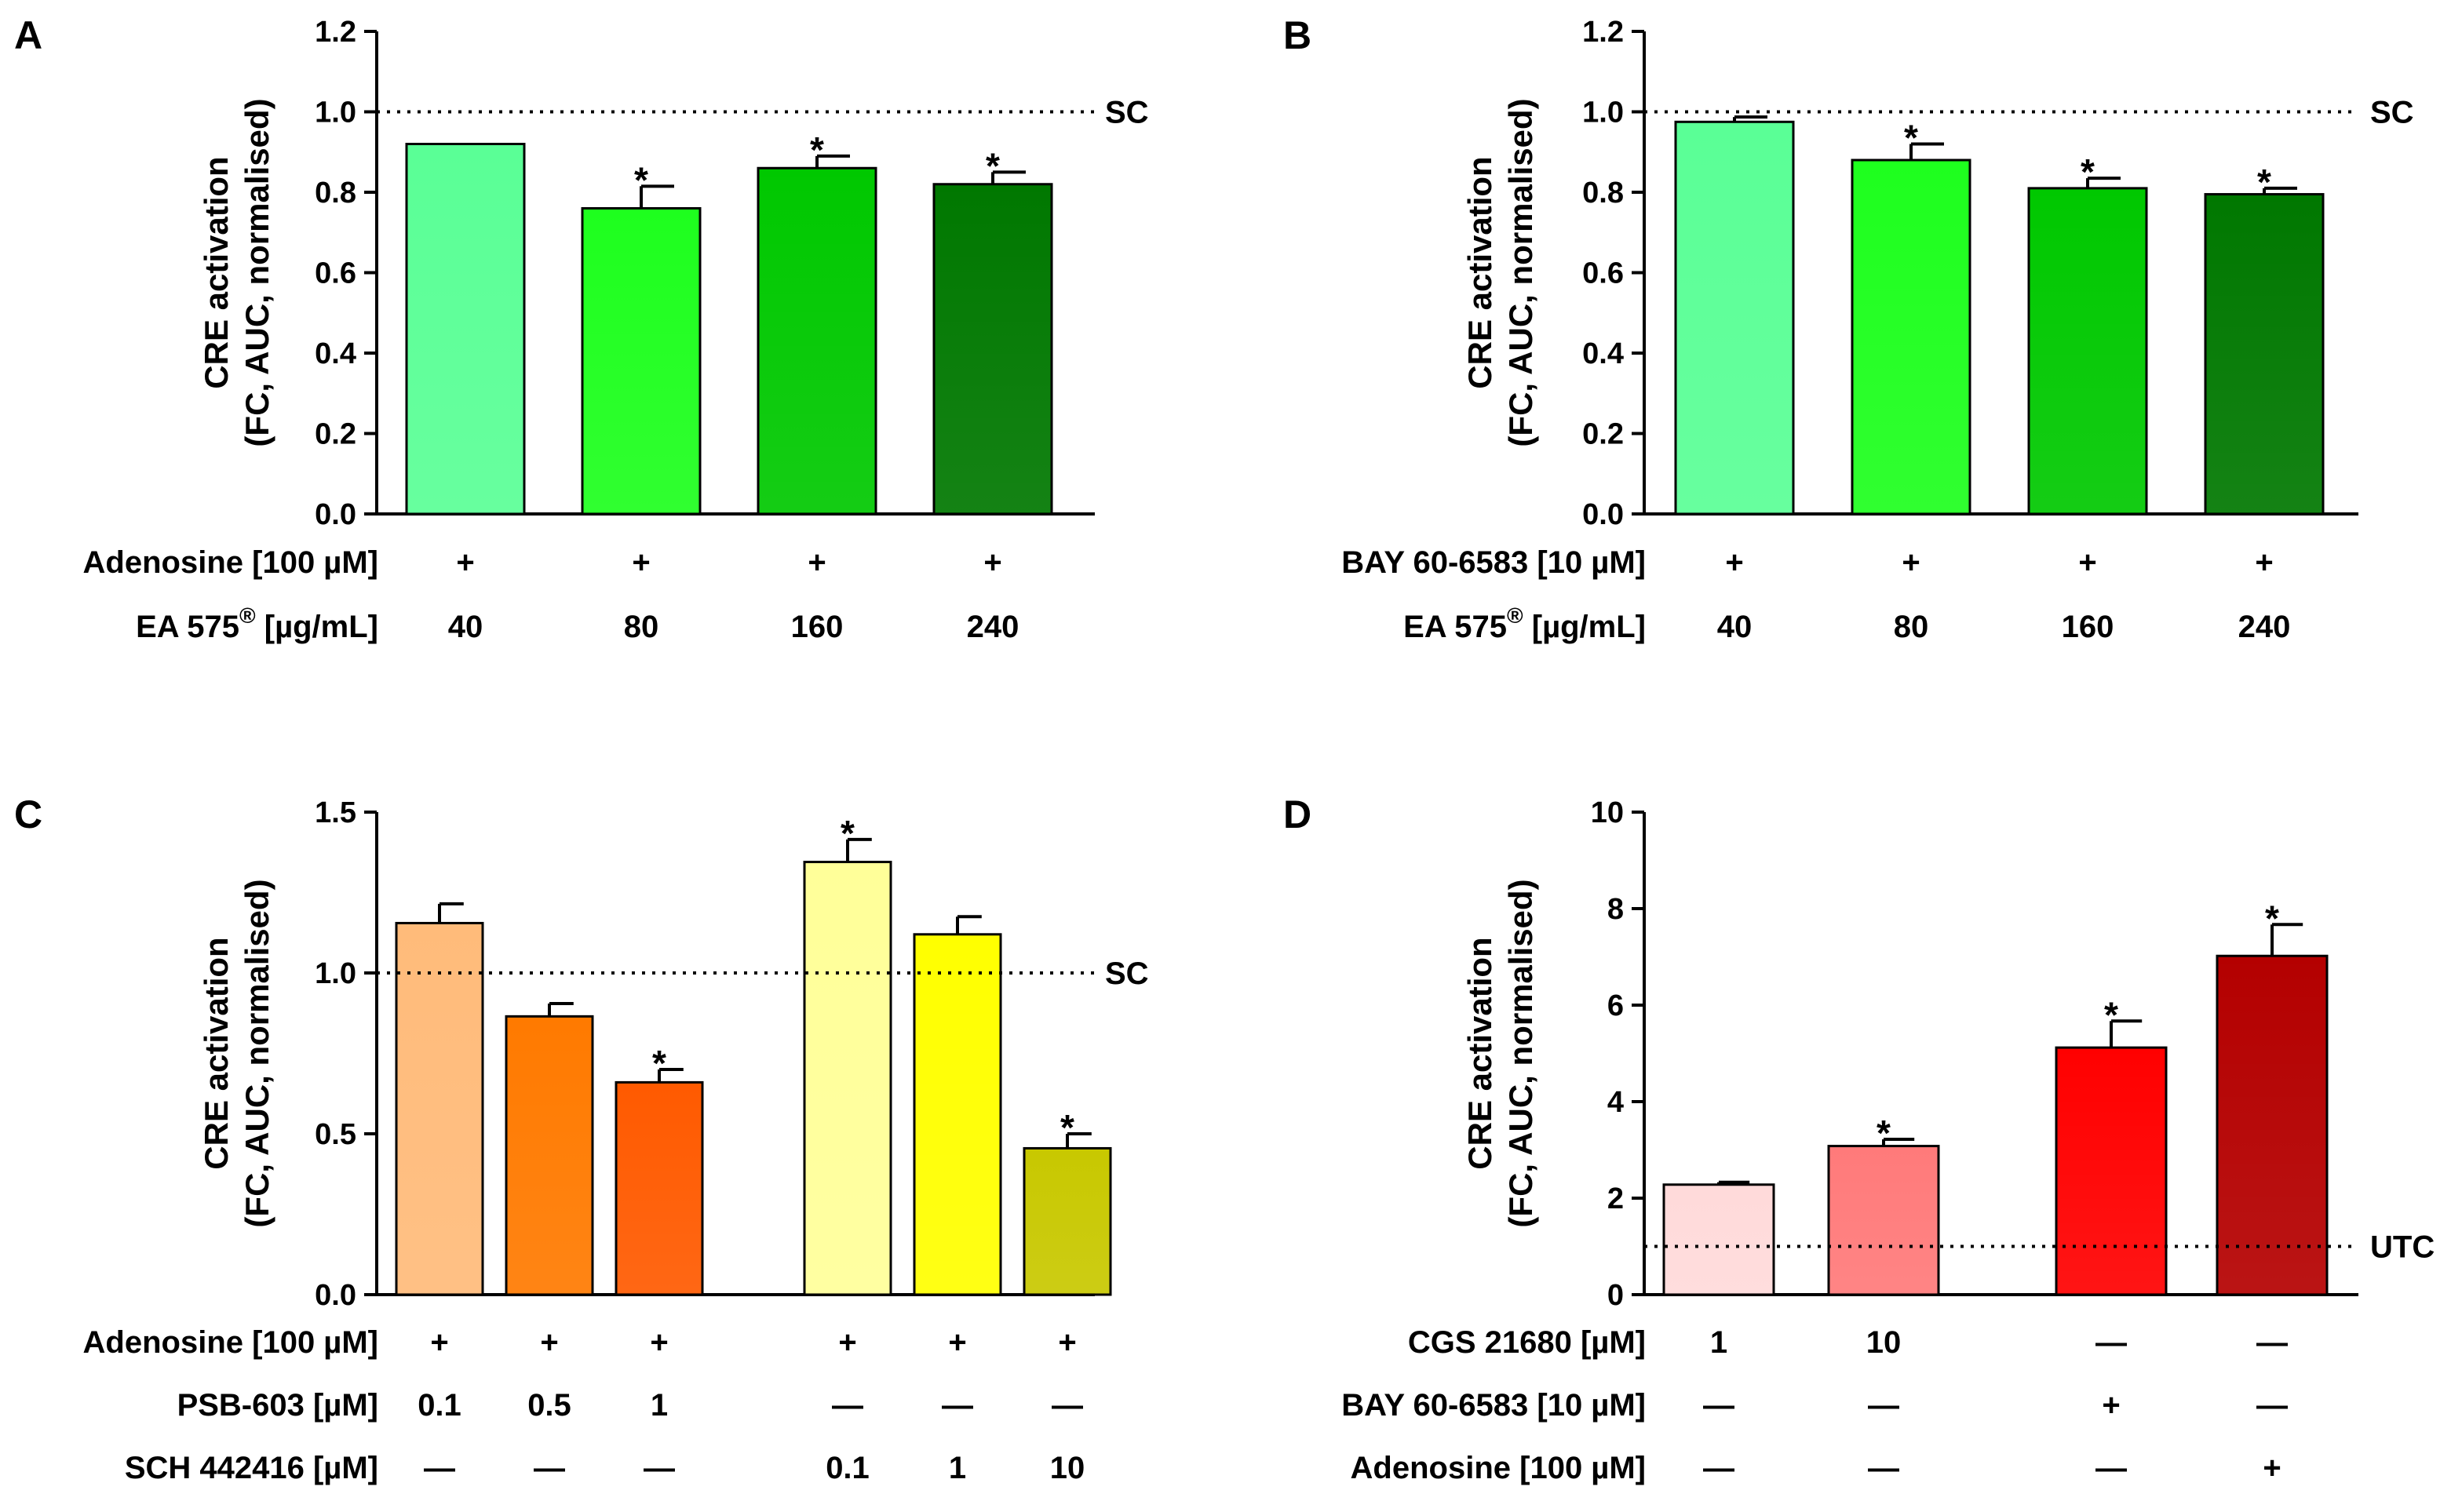 This screenshot has height=1512, width=2462. Describe the element at coordinates (1735, 627) in the screenshot. I see `condition-value: 40` at that location.